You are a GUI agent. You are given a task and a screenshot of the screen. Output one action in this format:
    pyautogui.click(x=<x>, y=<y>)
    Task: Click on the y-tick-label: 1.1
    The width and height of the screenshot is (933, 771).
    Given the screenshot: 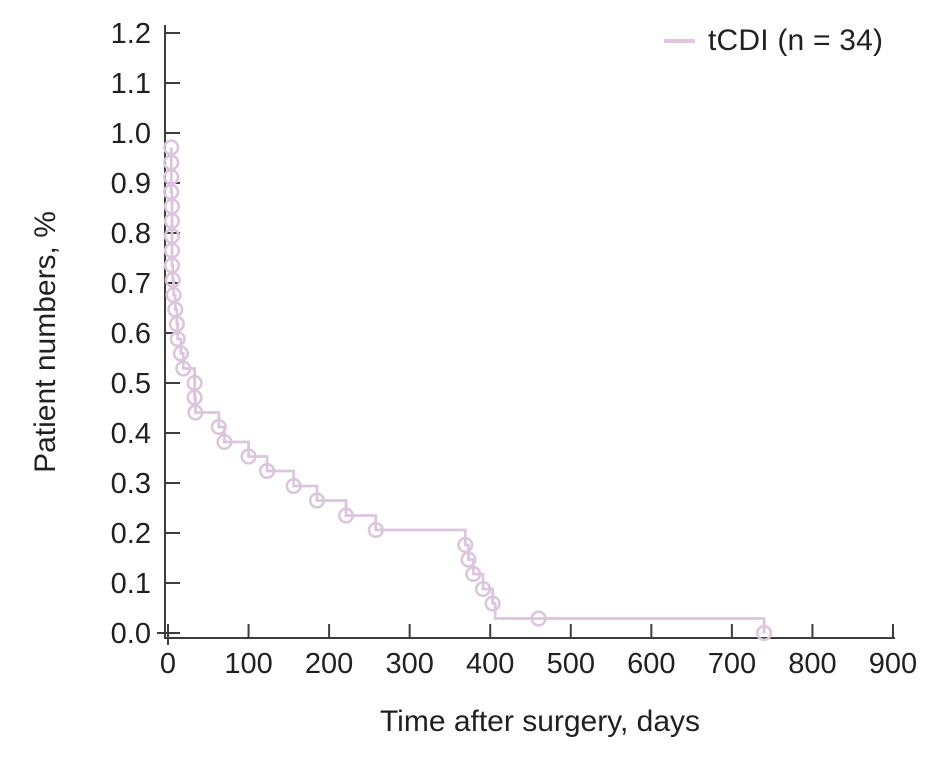 What is the action you would take?
    pyautogui.click(x=131, y=84)
    